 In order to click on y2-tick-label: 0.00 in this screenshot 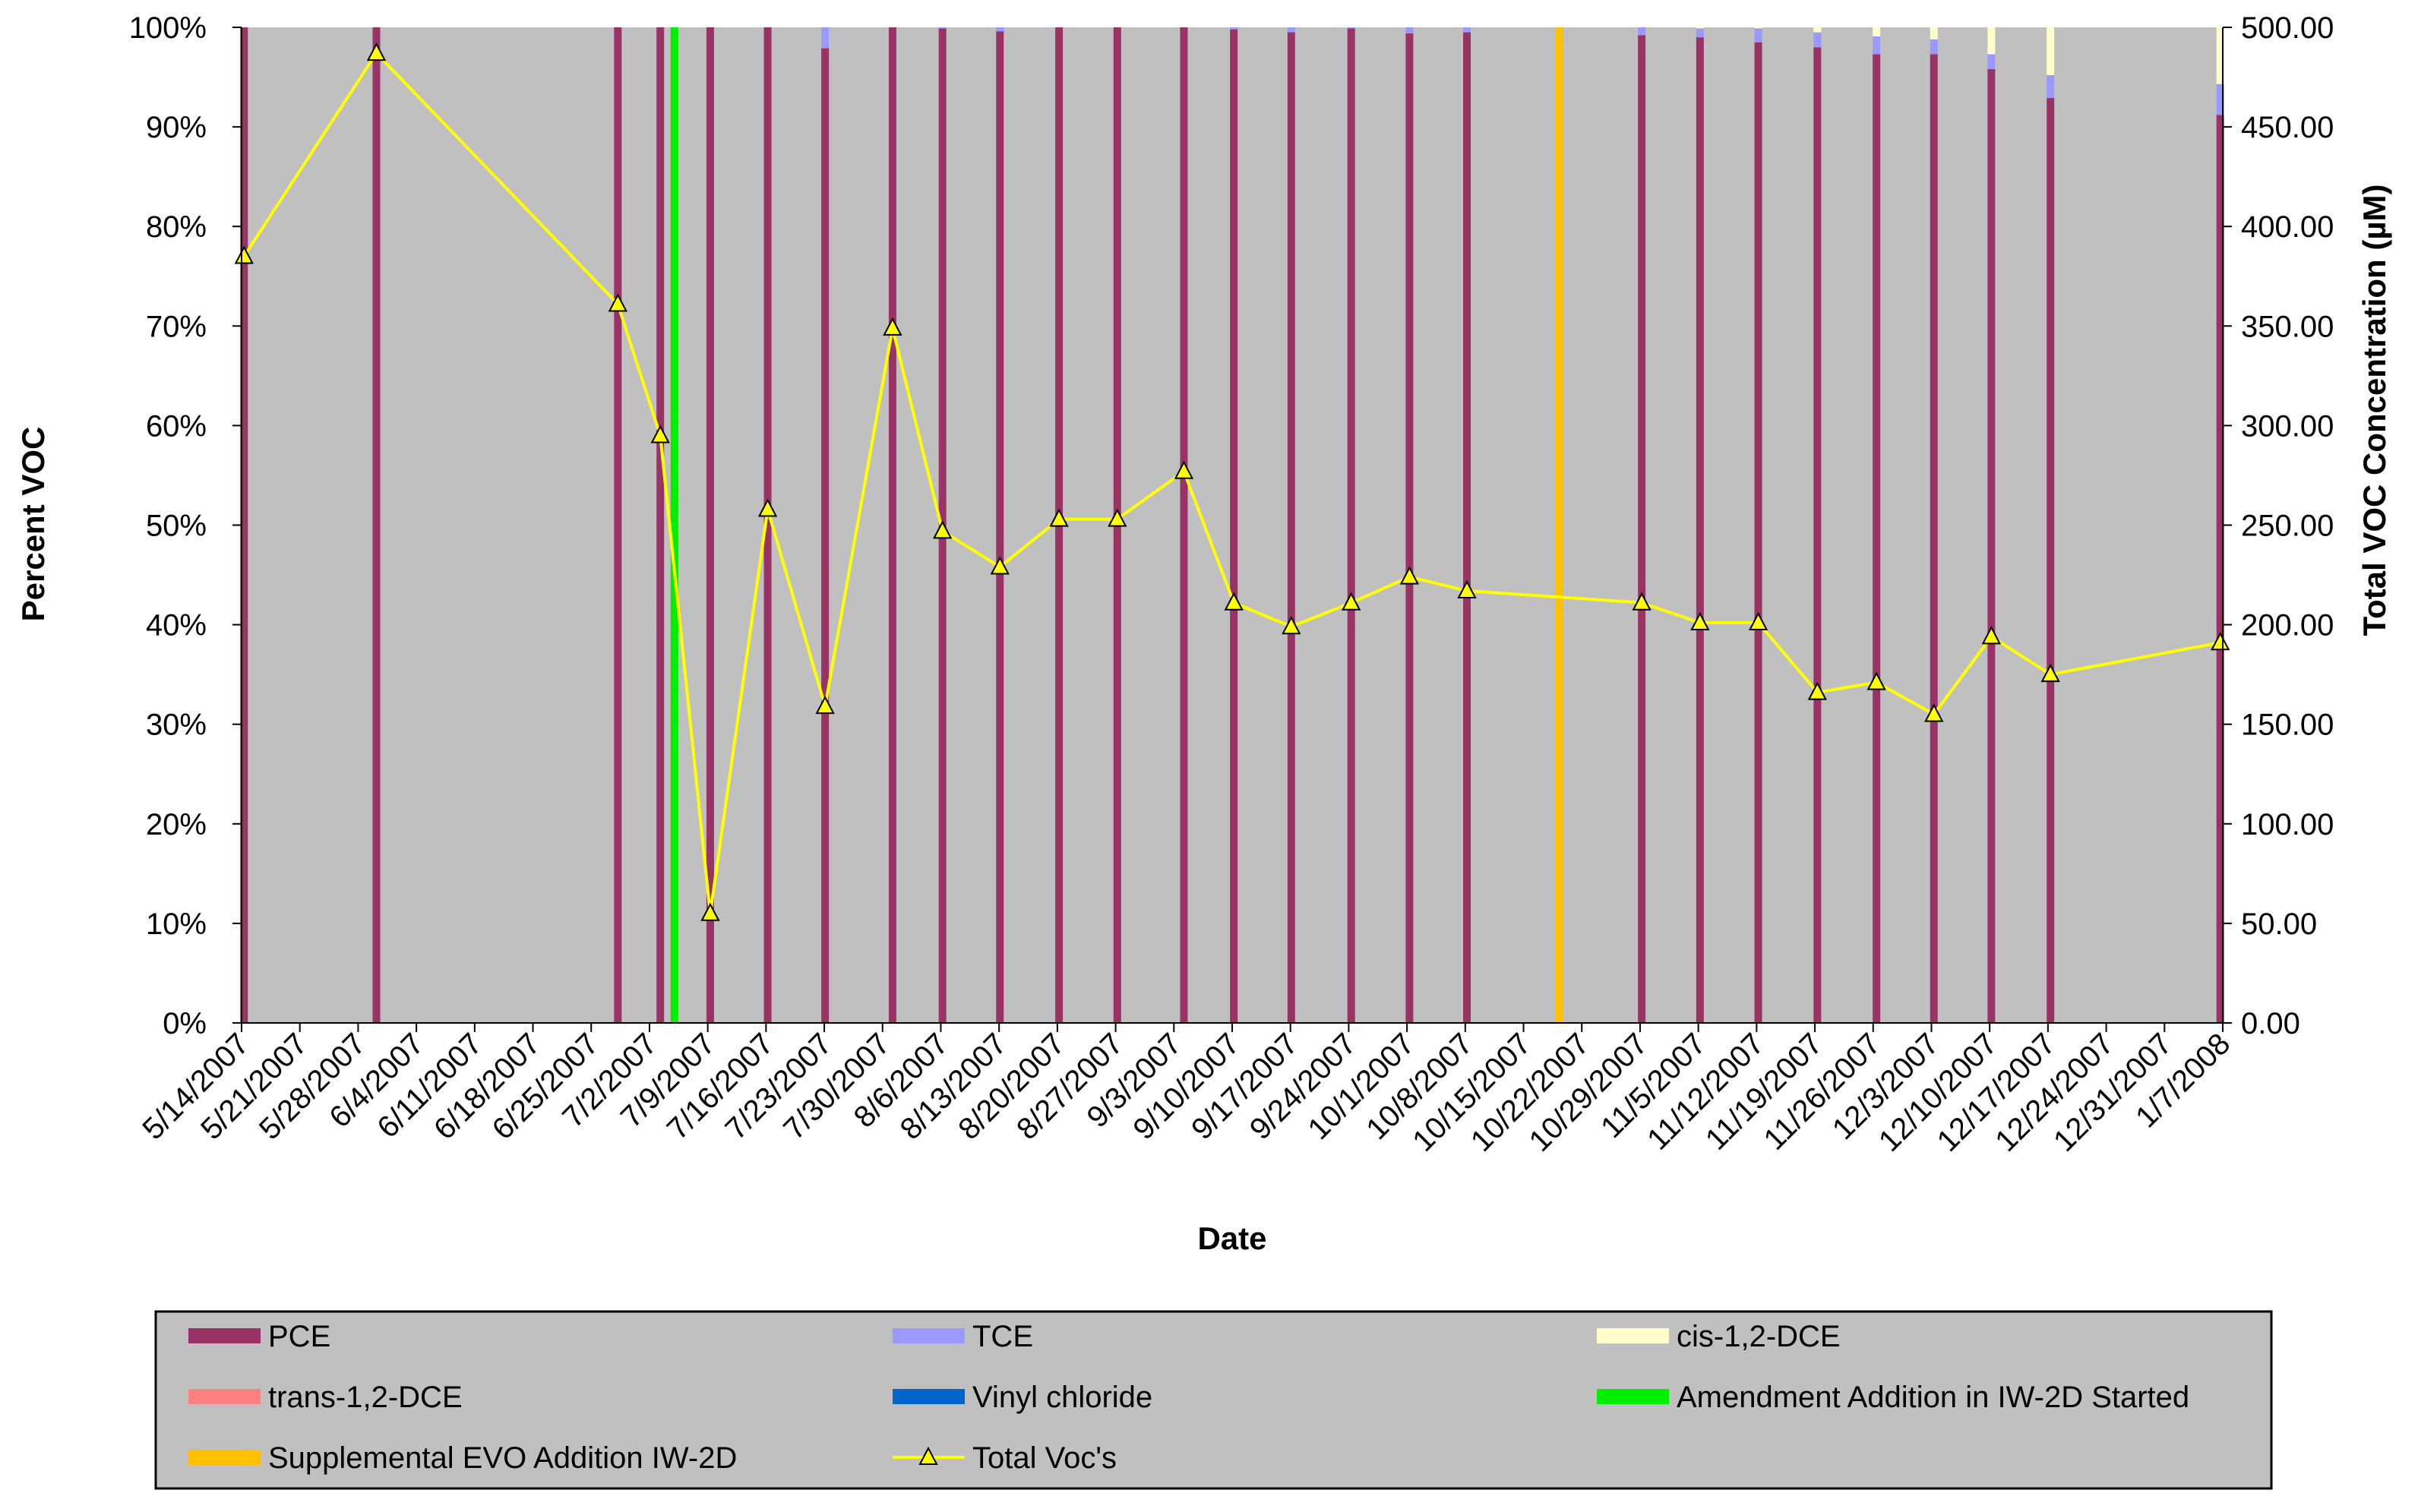, I will do `click(2270, 1023)`.